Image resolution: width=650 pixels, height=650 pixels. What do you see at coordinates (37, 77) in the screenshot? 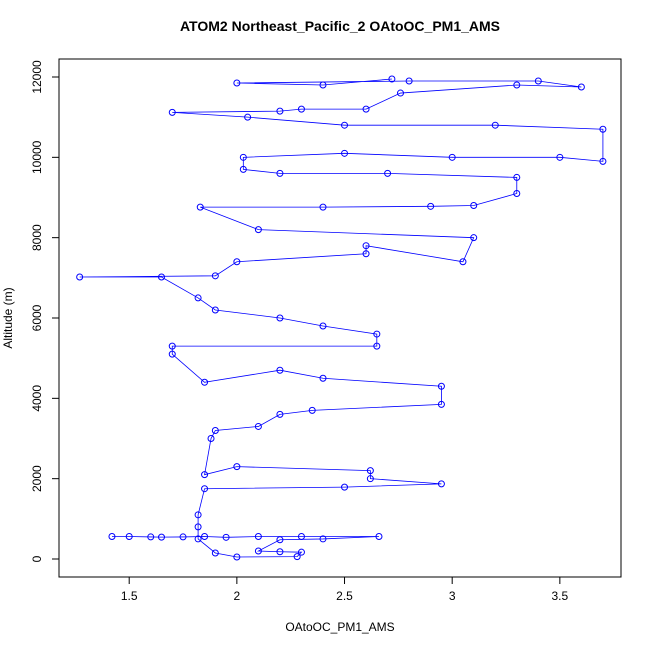
I see `y-tick-label: 12000` at bounding box center [37, 77].